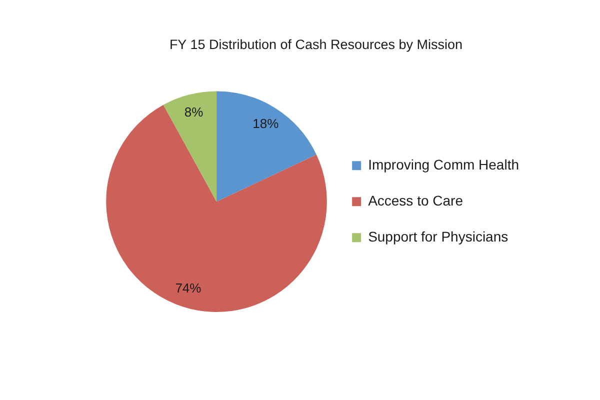  I want to click on legend-label: Improving Comm Health, so click(443, 164).